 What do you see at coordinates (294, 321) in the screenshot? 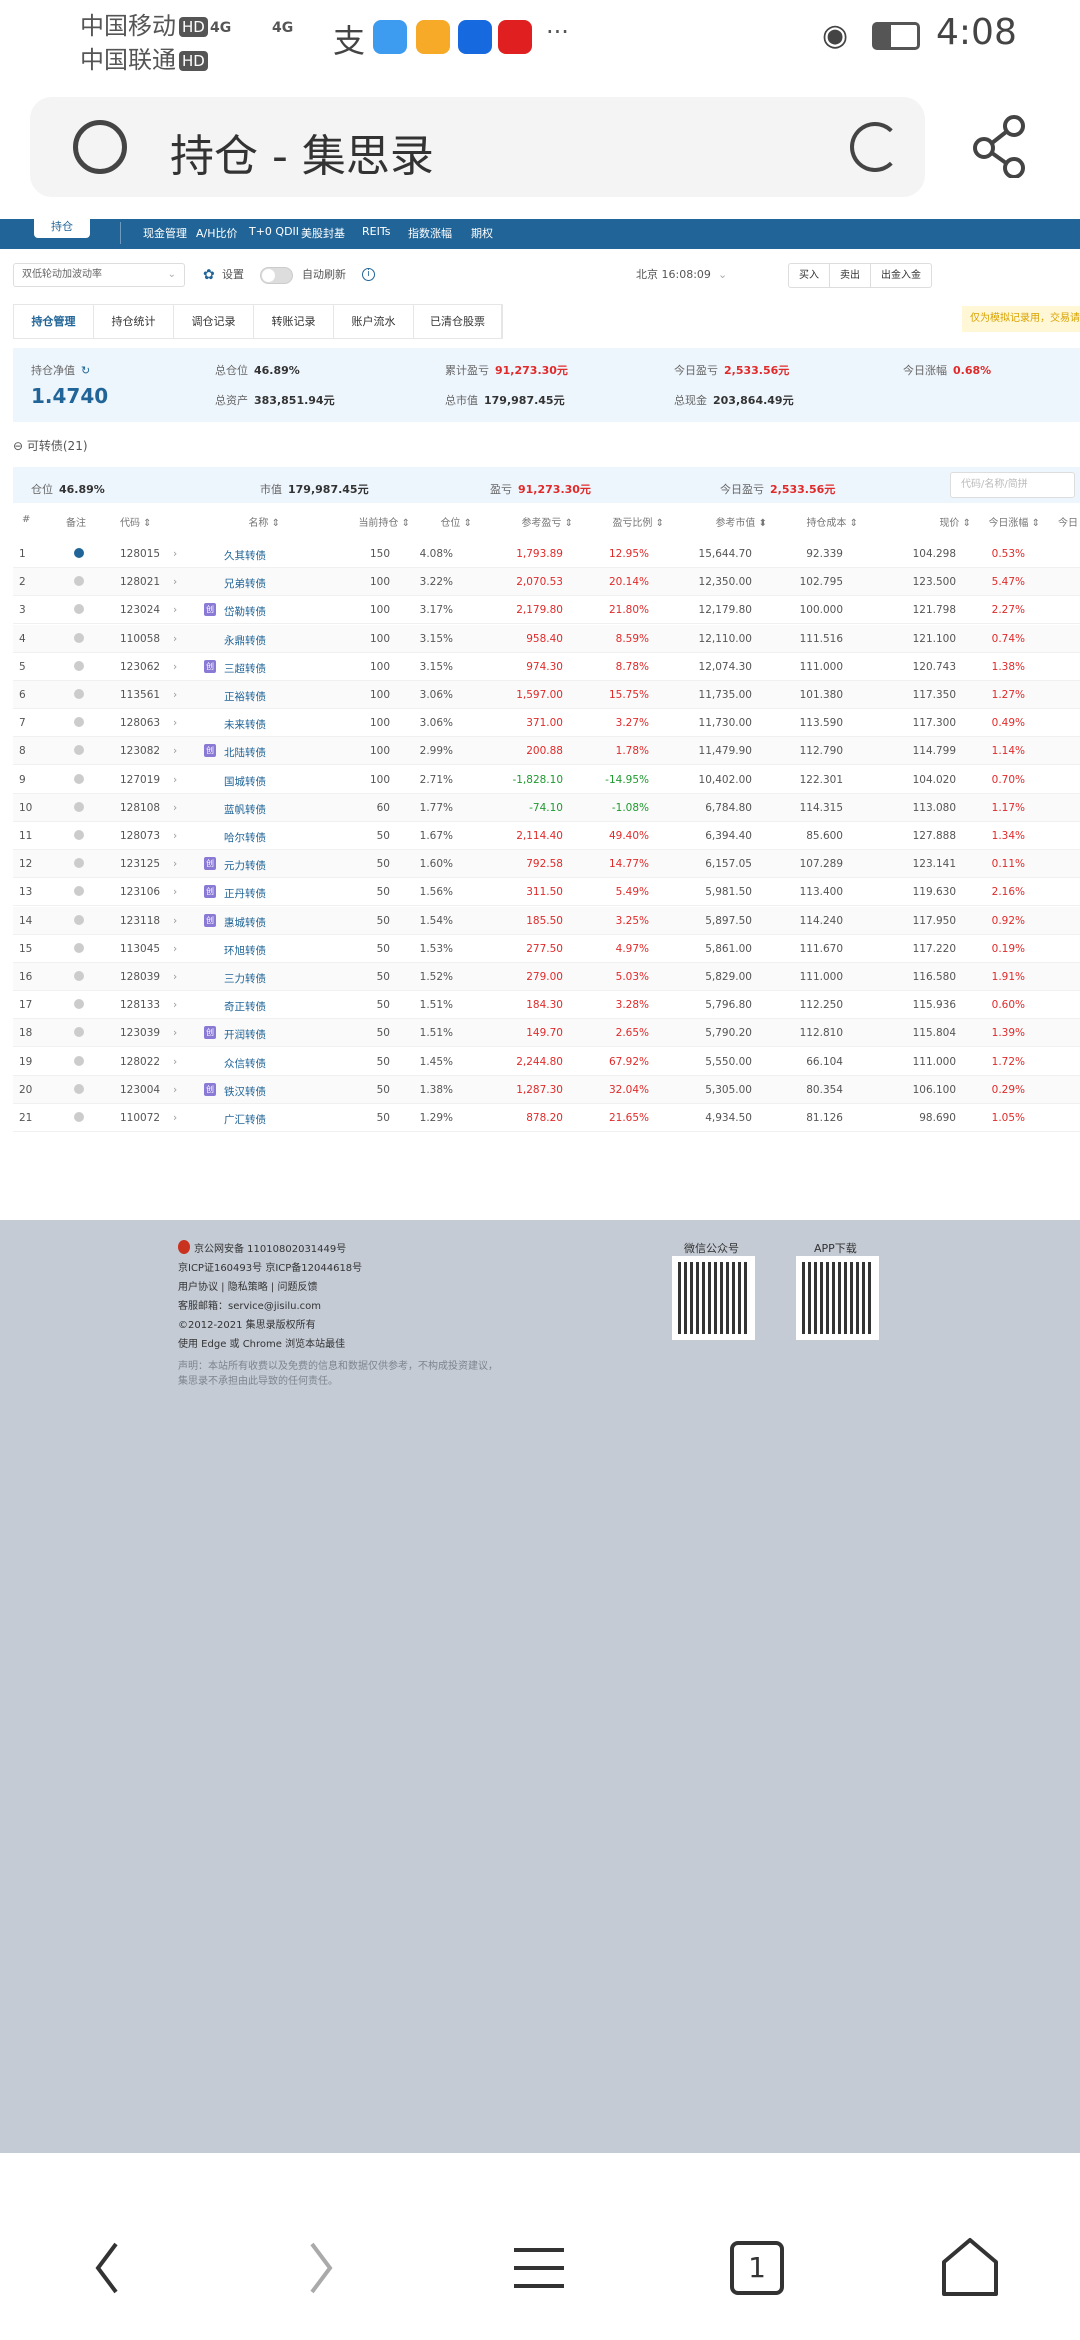
I see `tab-transfer-records: 转账记录` at bounding box center [294, 321].